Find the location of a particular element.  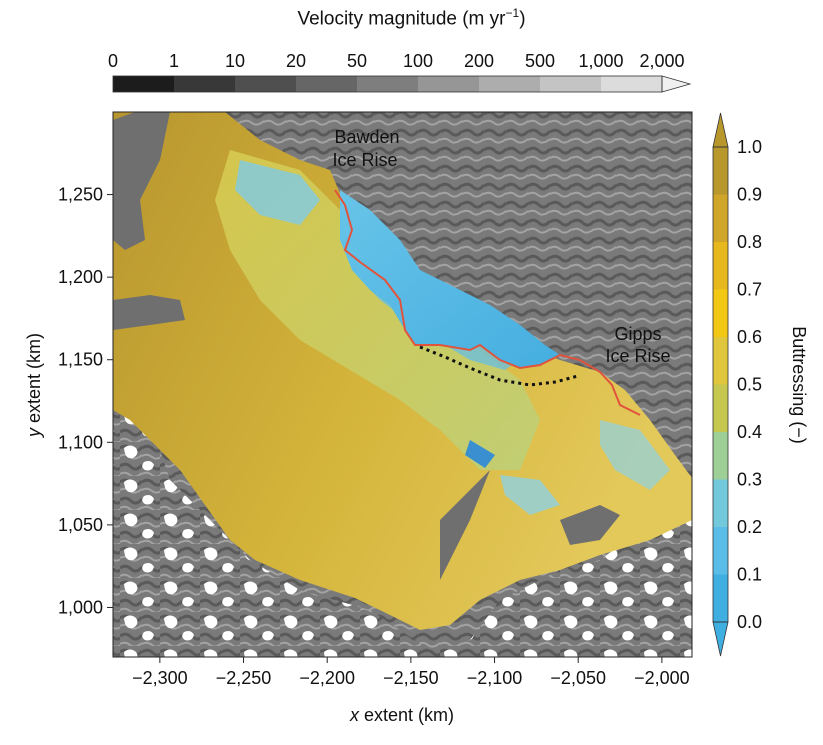

buttressing-colorbar-frame is located at coordinates (720, 384).